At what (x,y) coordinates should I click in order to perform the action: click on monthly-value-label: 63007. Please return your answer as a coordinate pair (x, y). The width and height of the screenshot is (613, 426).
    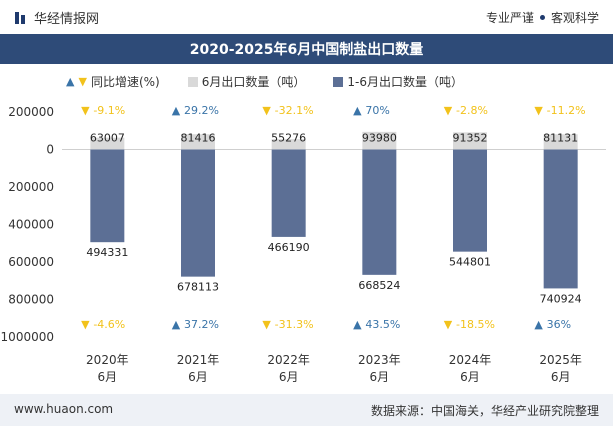
    Looking at the image, I should click on (107, 138).